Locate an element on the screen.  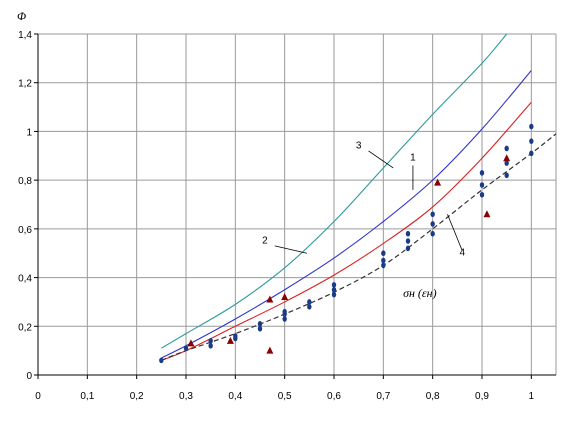
x-tick-label: 0,6 is located at coordinates (334, 396).